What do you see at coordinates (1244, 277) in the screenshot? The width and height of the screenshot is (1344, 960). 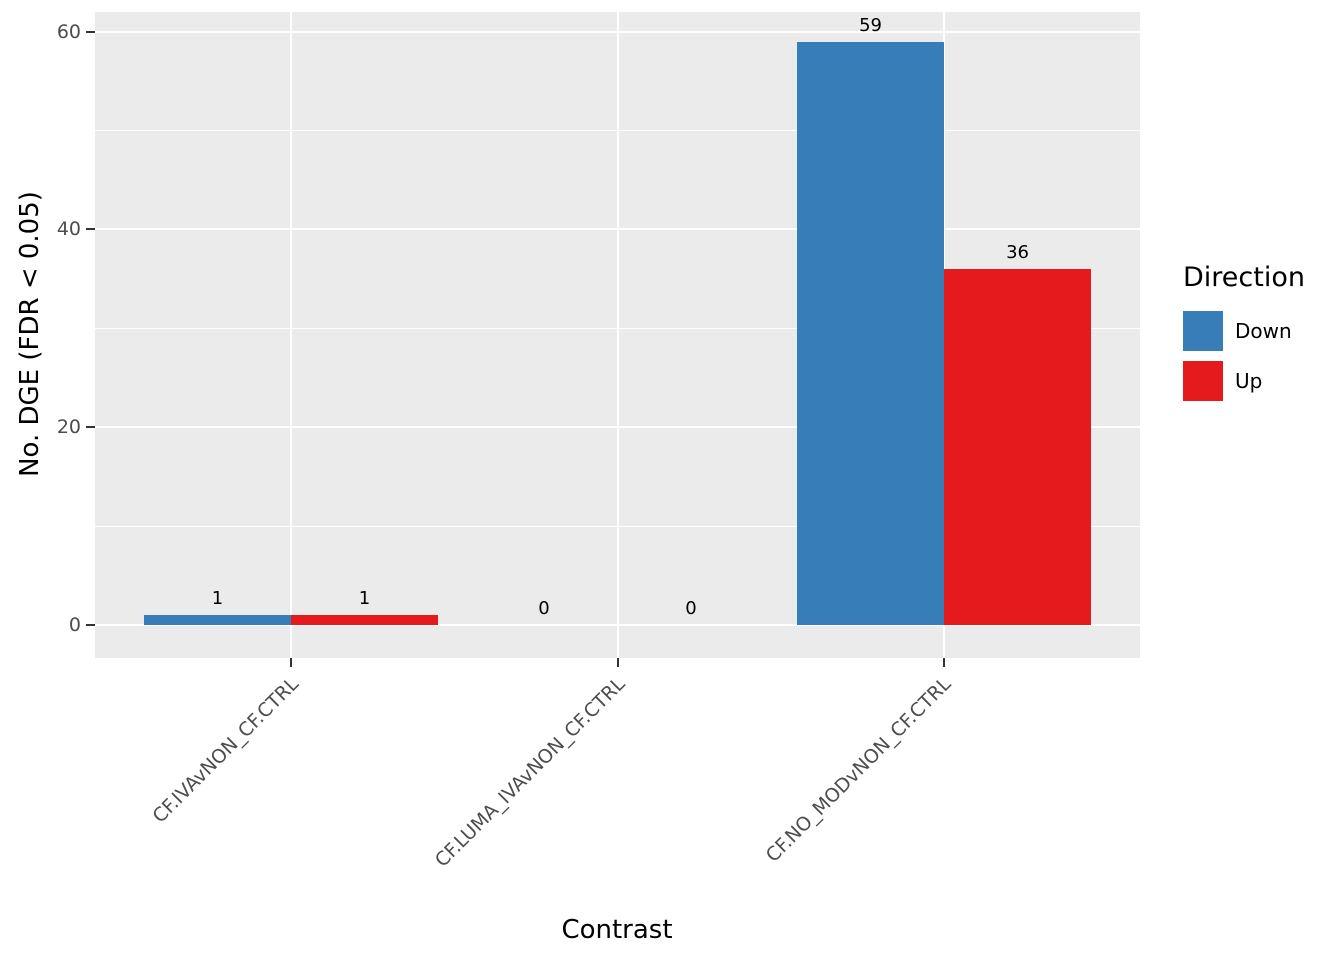 I see `legend-title: Direction` at bounding box center [1244, 277].